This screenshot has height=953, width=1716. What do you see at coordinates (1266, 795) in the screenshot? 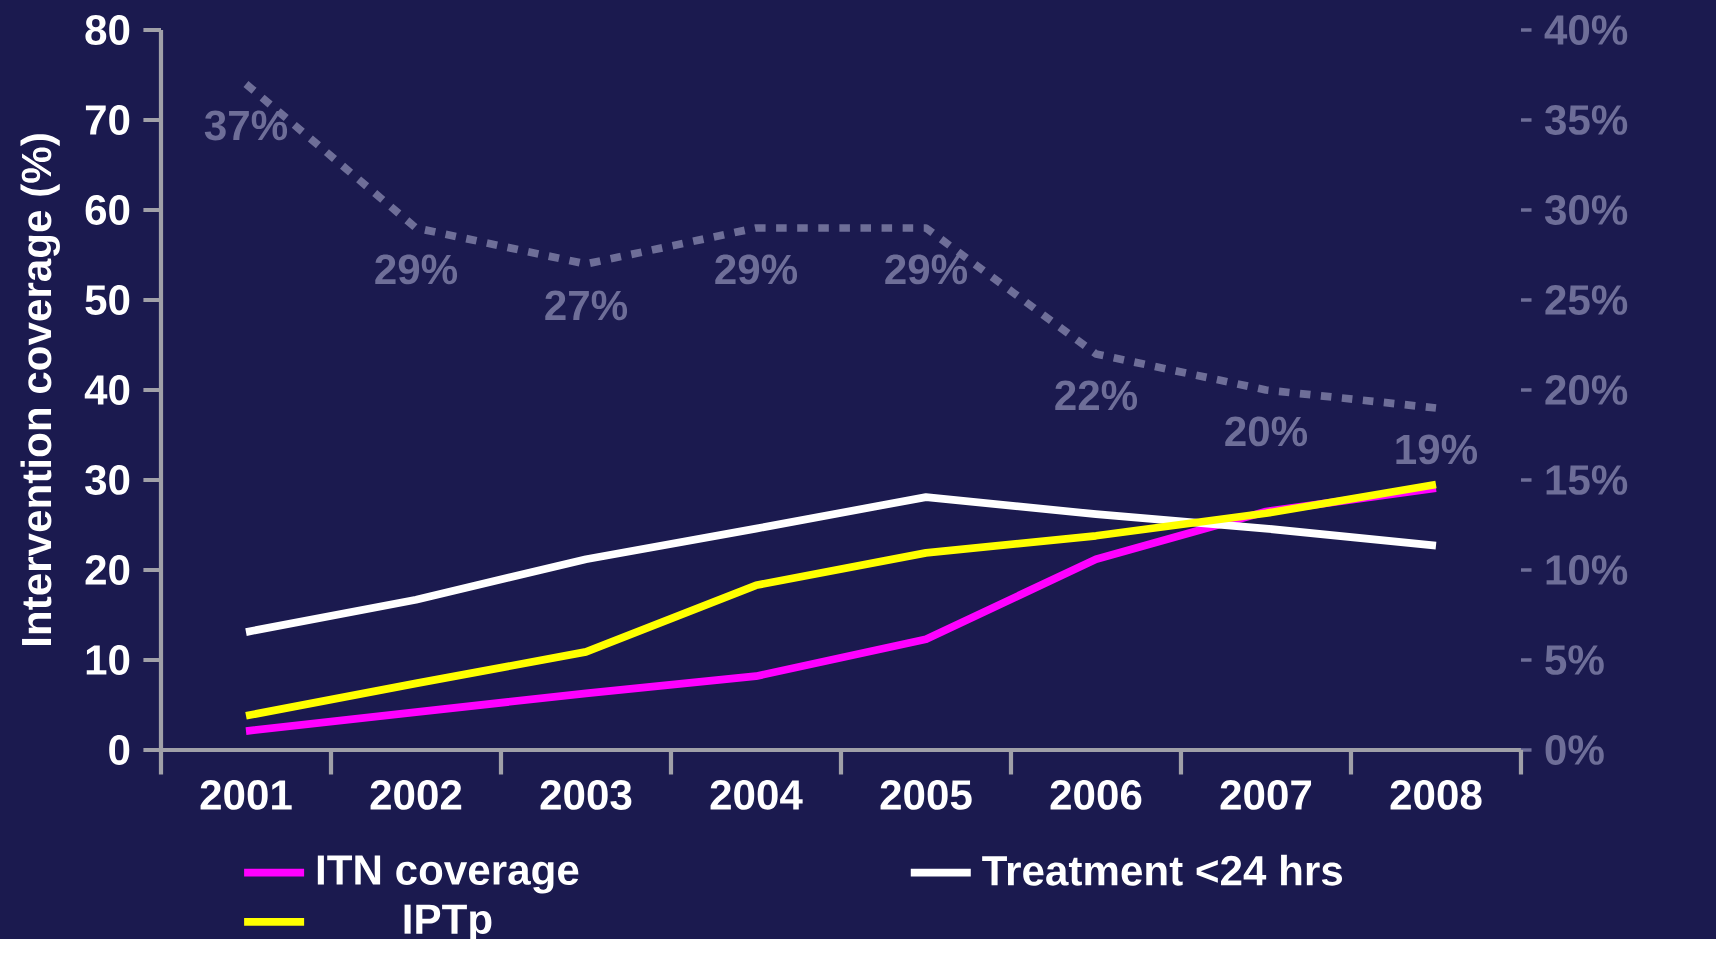
I see `x-tick-label: 2007` at bounding box center [1266, 795].